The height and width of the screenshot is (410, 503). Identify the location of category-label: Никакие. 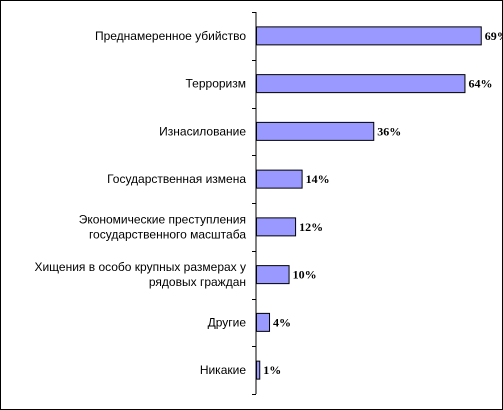
(223, 370).